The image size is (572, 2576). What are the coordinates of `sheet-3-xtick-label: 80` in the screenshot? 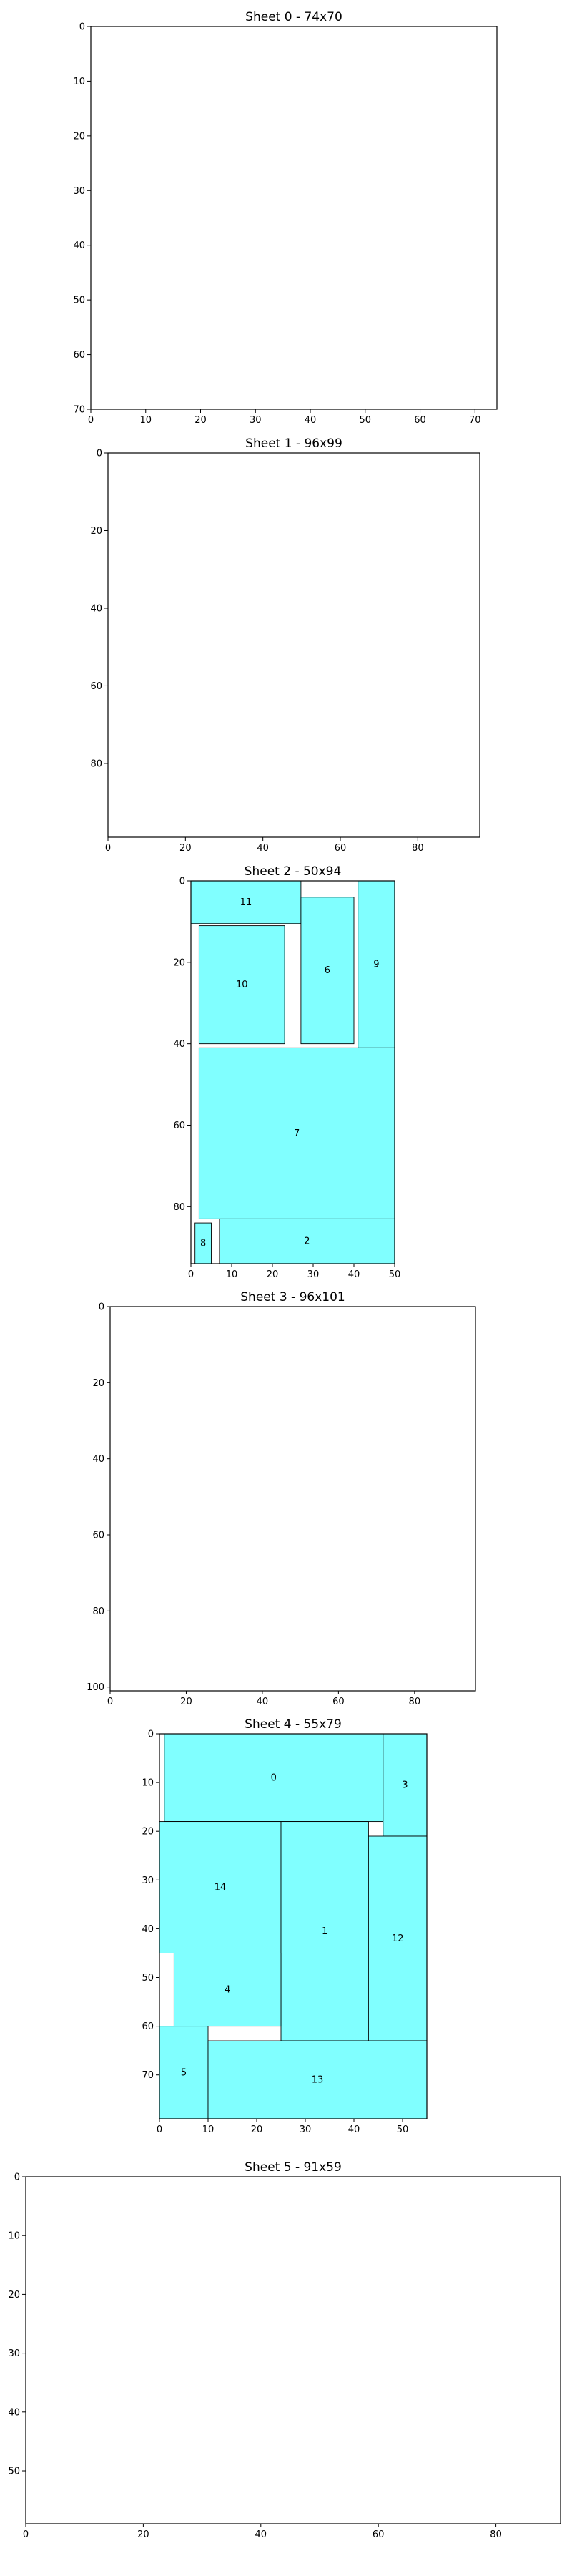 It's located at (415, 1702).